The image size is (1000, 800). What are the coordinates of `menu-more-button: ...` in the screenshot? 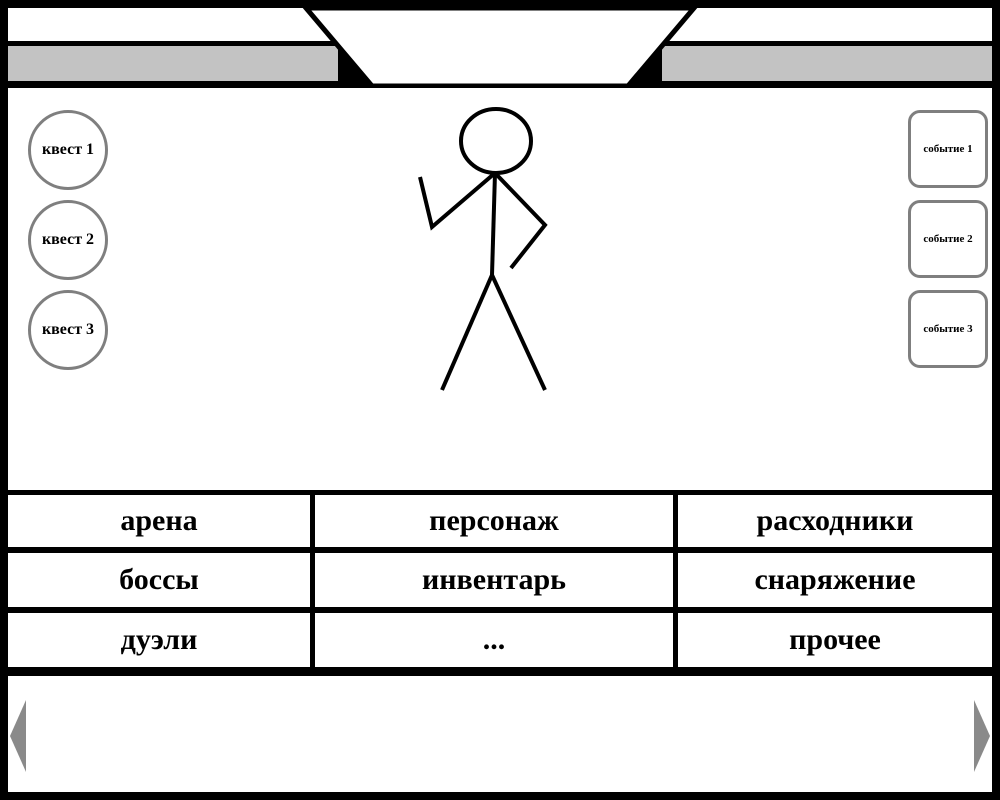 It's located at (494, 640).